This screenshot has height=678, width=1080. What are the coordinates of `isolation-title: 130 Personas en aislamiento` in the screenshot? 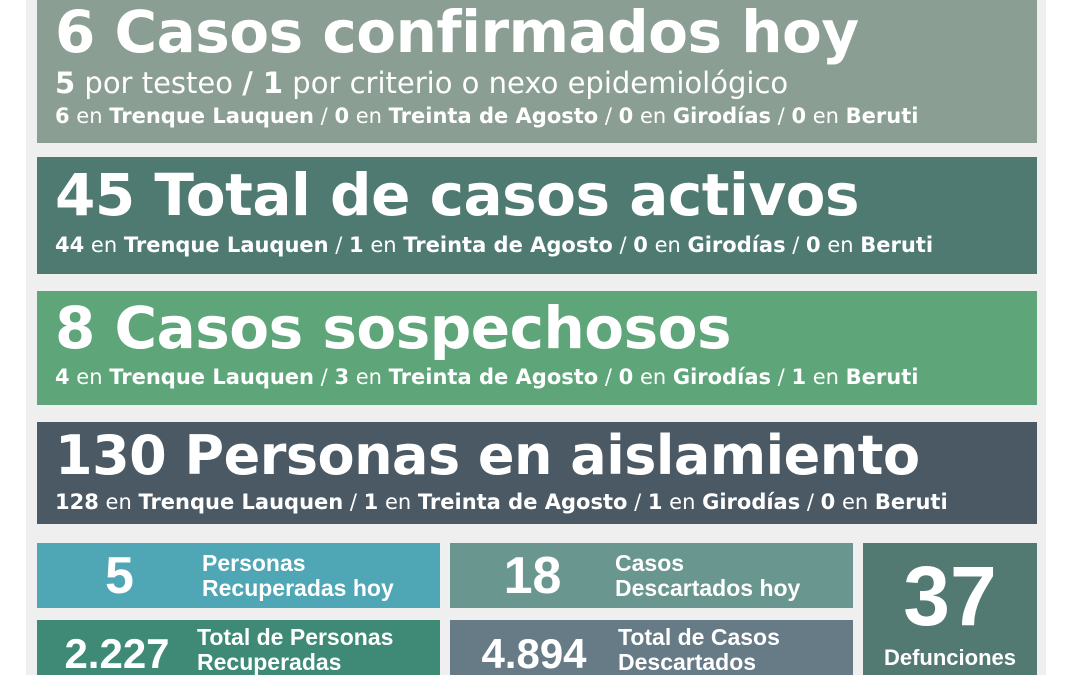 It's located at (487, 455).